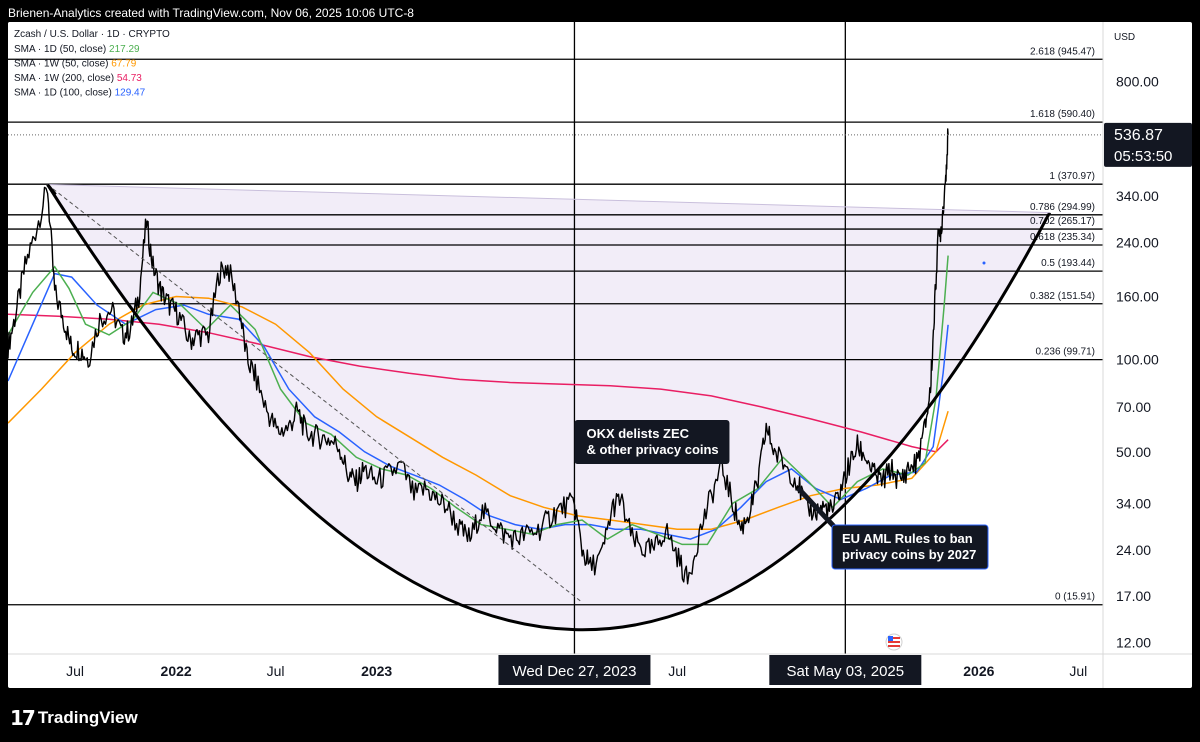 The image size is (1200, 742). Describe the element at coordinates (1072, 176) in the screenshot. I see `fib-level-label: 1 (370.97)` at that location.